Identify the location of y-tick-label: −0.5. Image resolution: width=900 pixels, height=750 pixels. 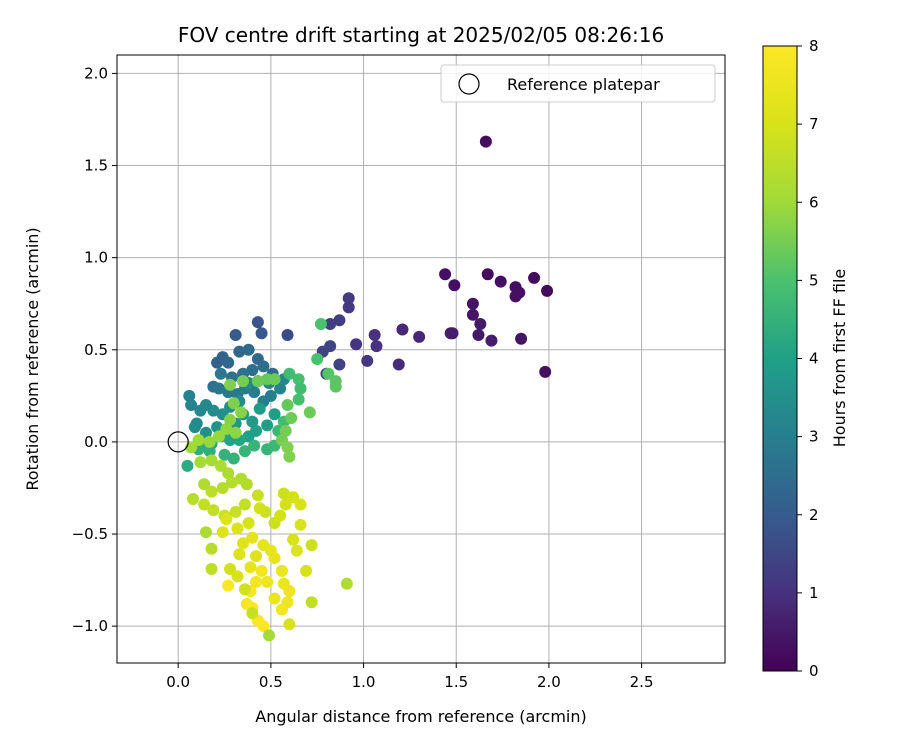
(90, 534).